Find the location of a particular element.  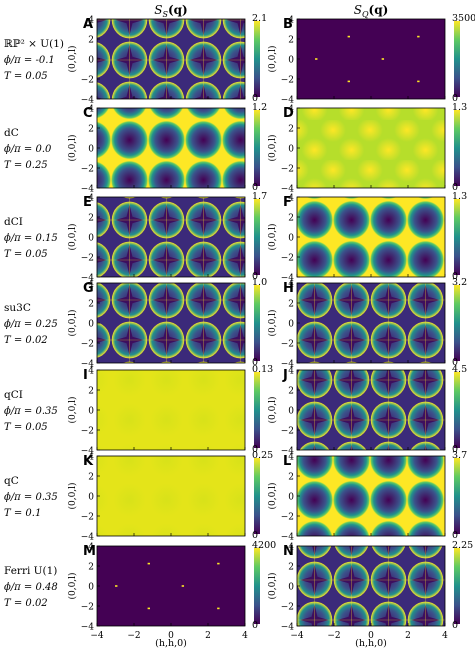

panel-letter: F is located at coordinates (287, 202).